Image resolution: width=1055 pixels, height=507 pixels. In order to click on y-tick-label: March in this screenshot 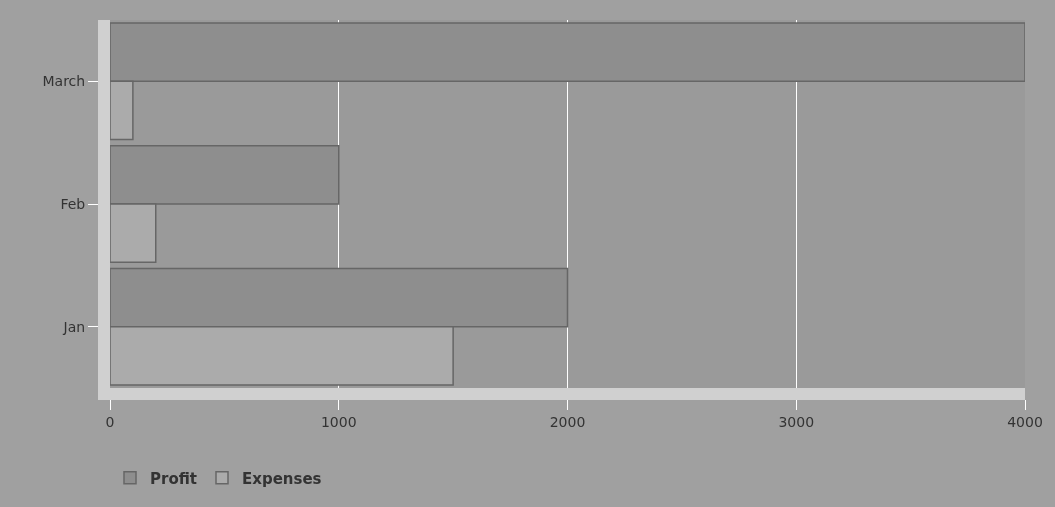, I will do `click(64, 81)`.